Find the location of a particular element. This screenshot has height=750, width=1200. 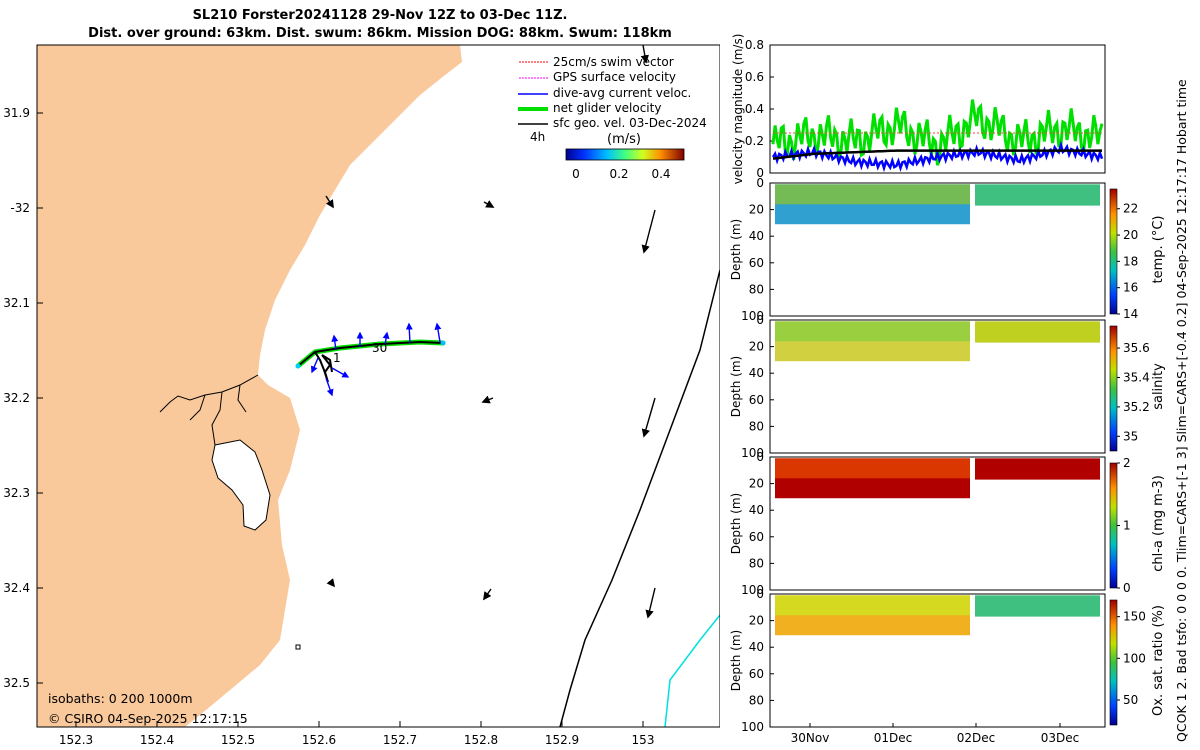

velocity-y-tick-label: 0.2 is located at coordinates (754, 141).